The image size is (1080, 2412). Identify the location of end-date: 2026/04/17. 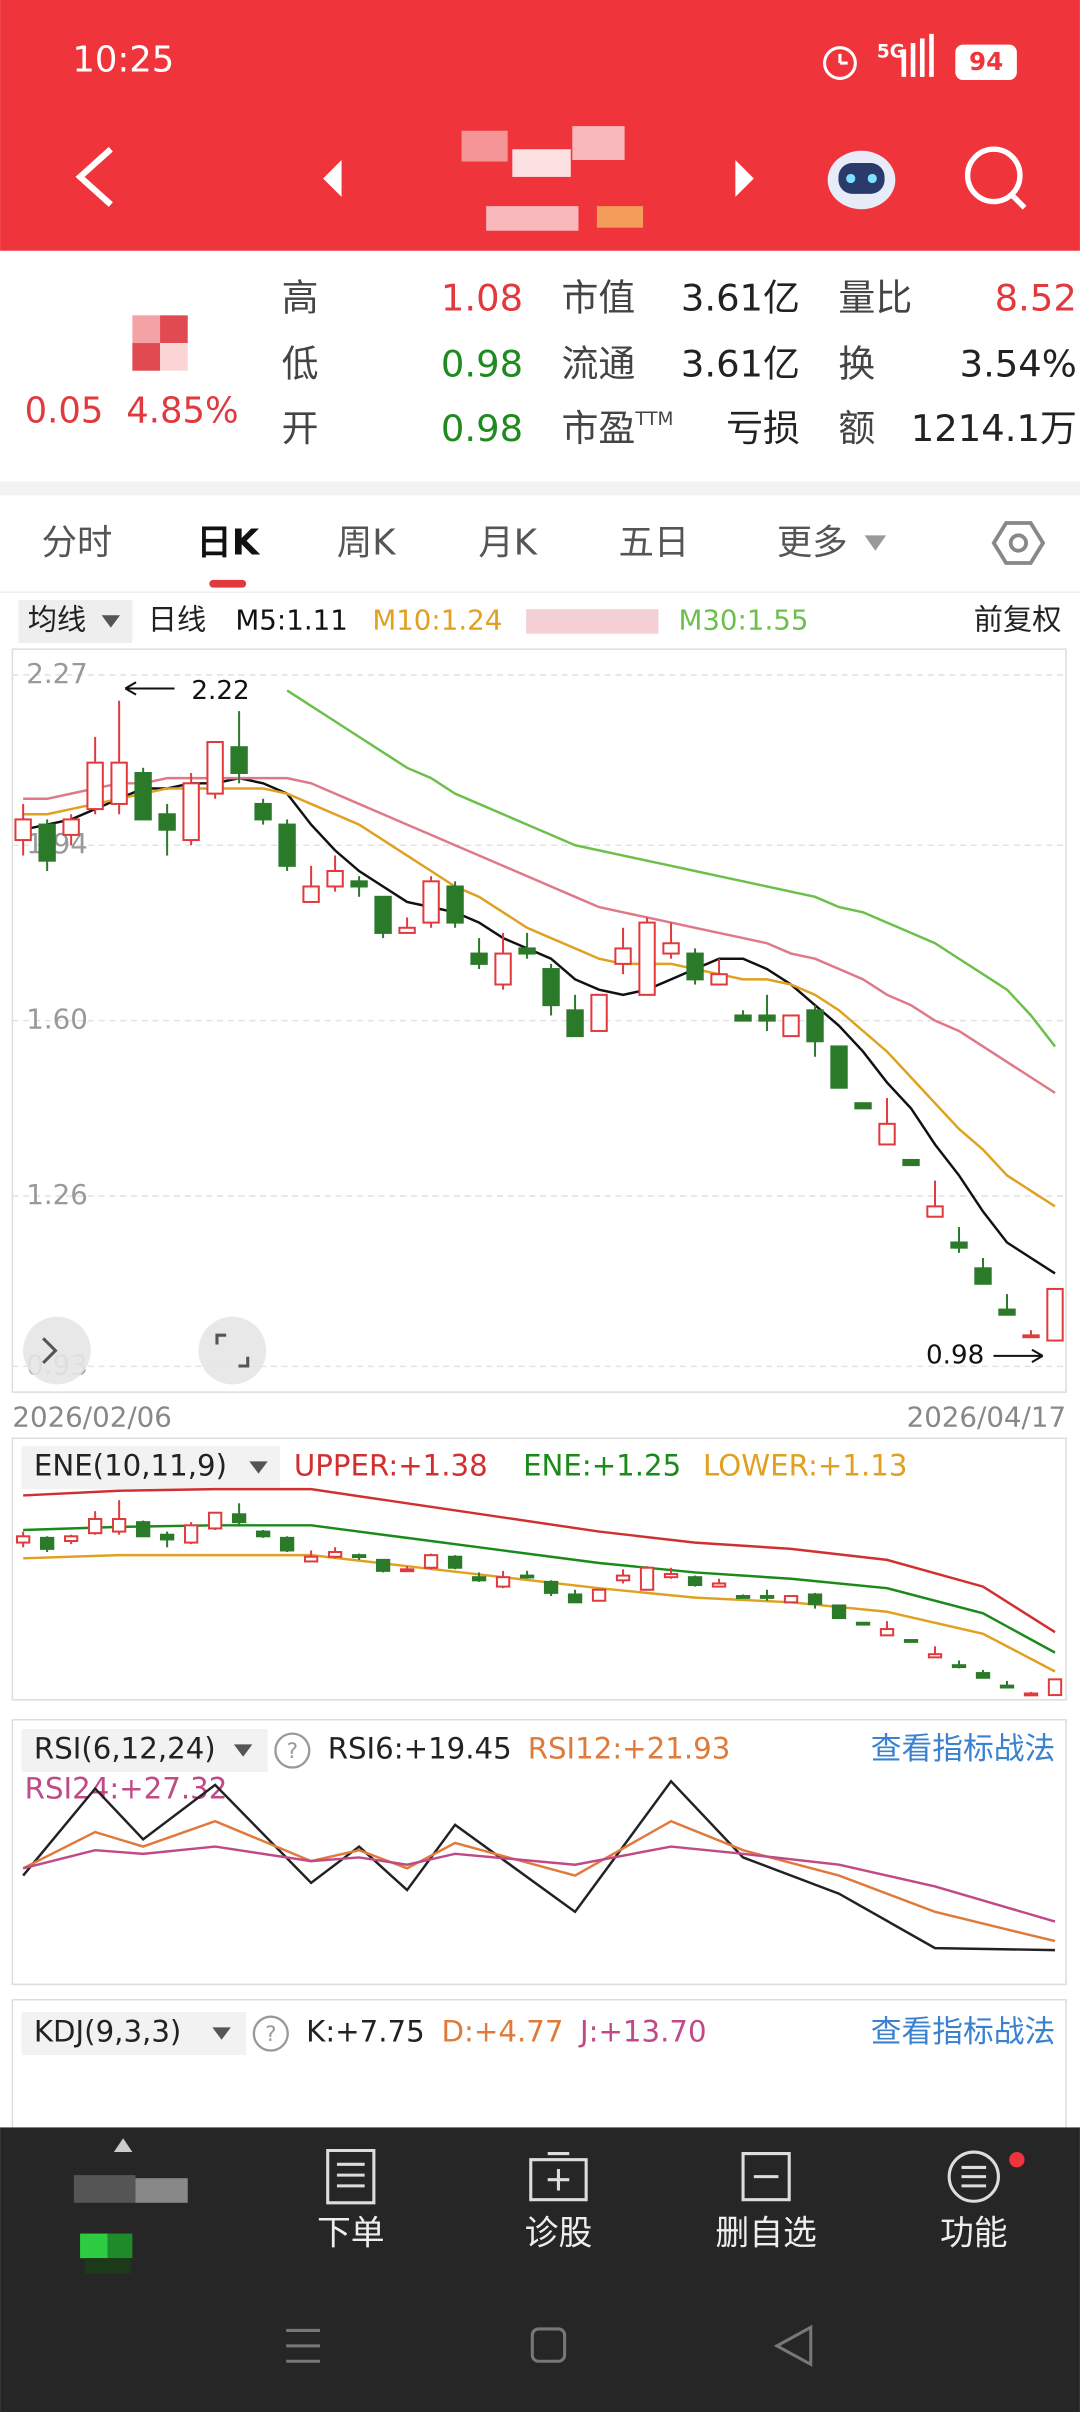
(987, 1416).